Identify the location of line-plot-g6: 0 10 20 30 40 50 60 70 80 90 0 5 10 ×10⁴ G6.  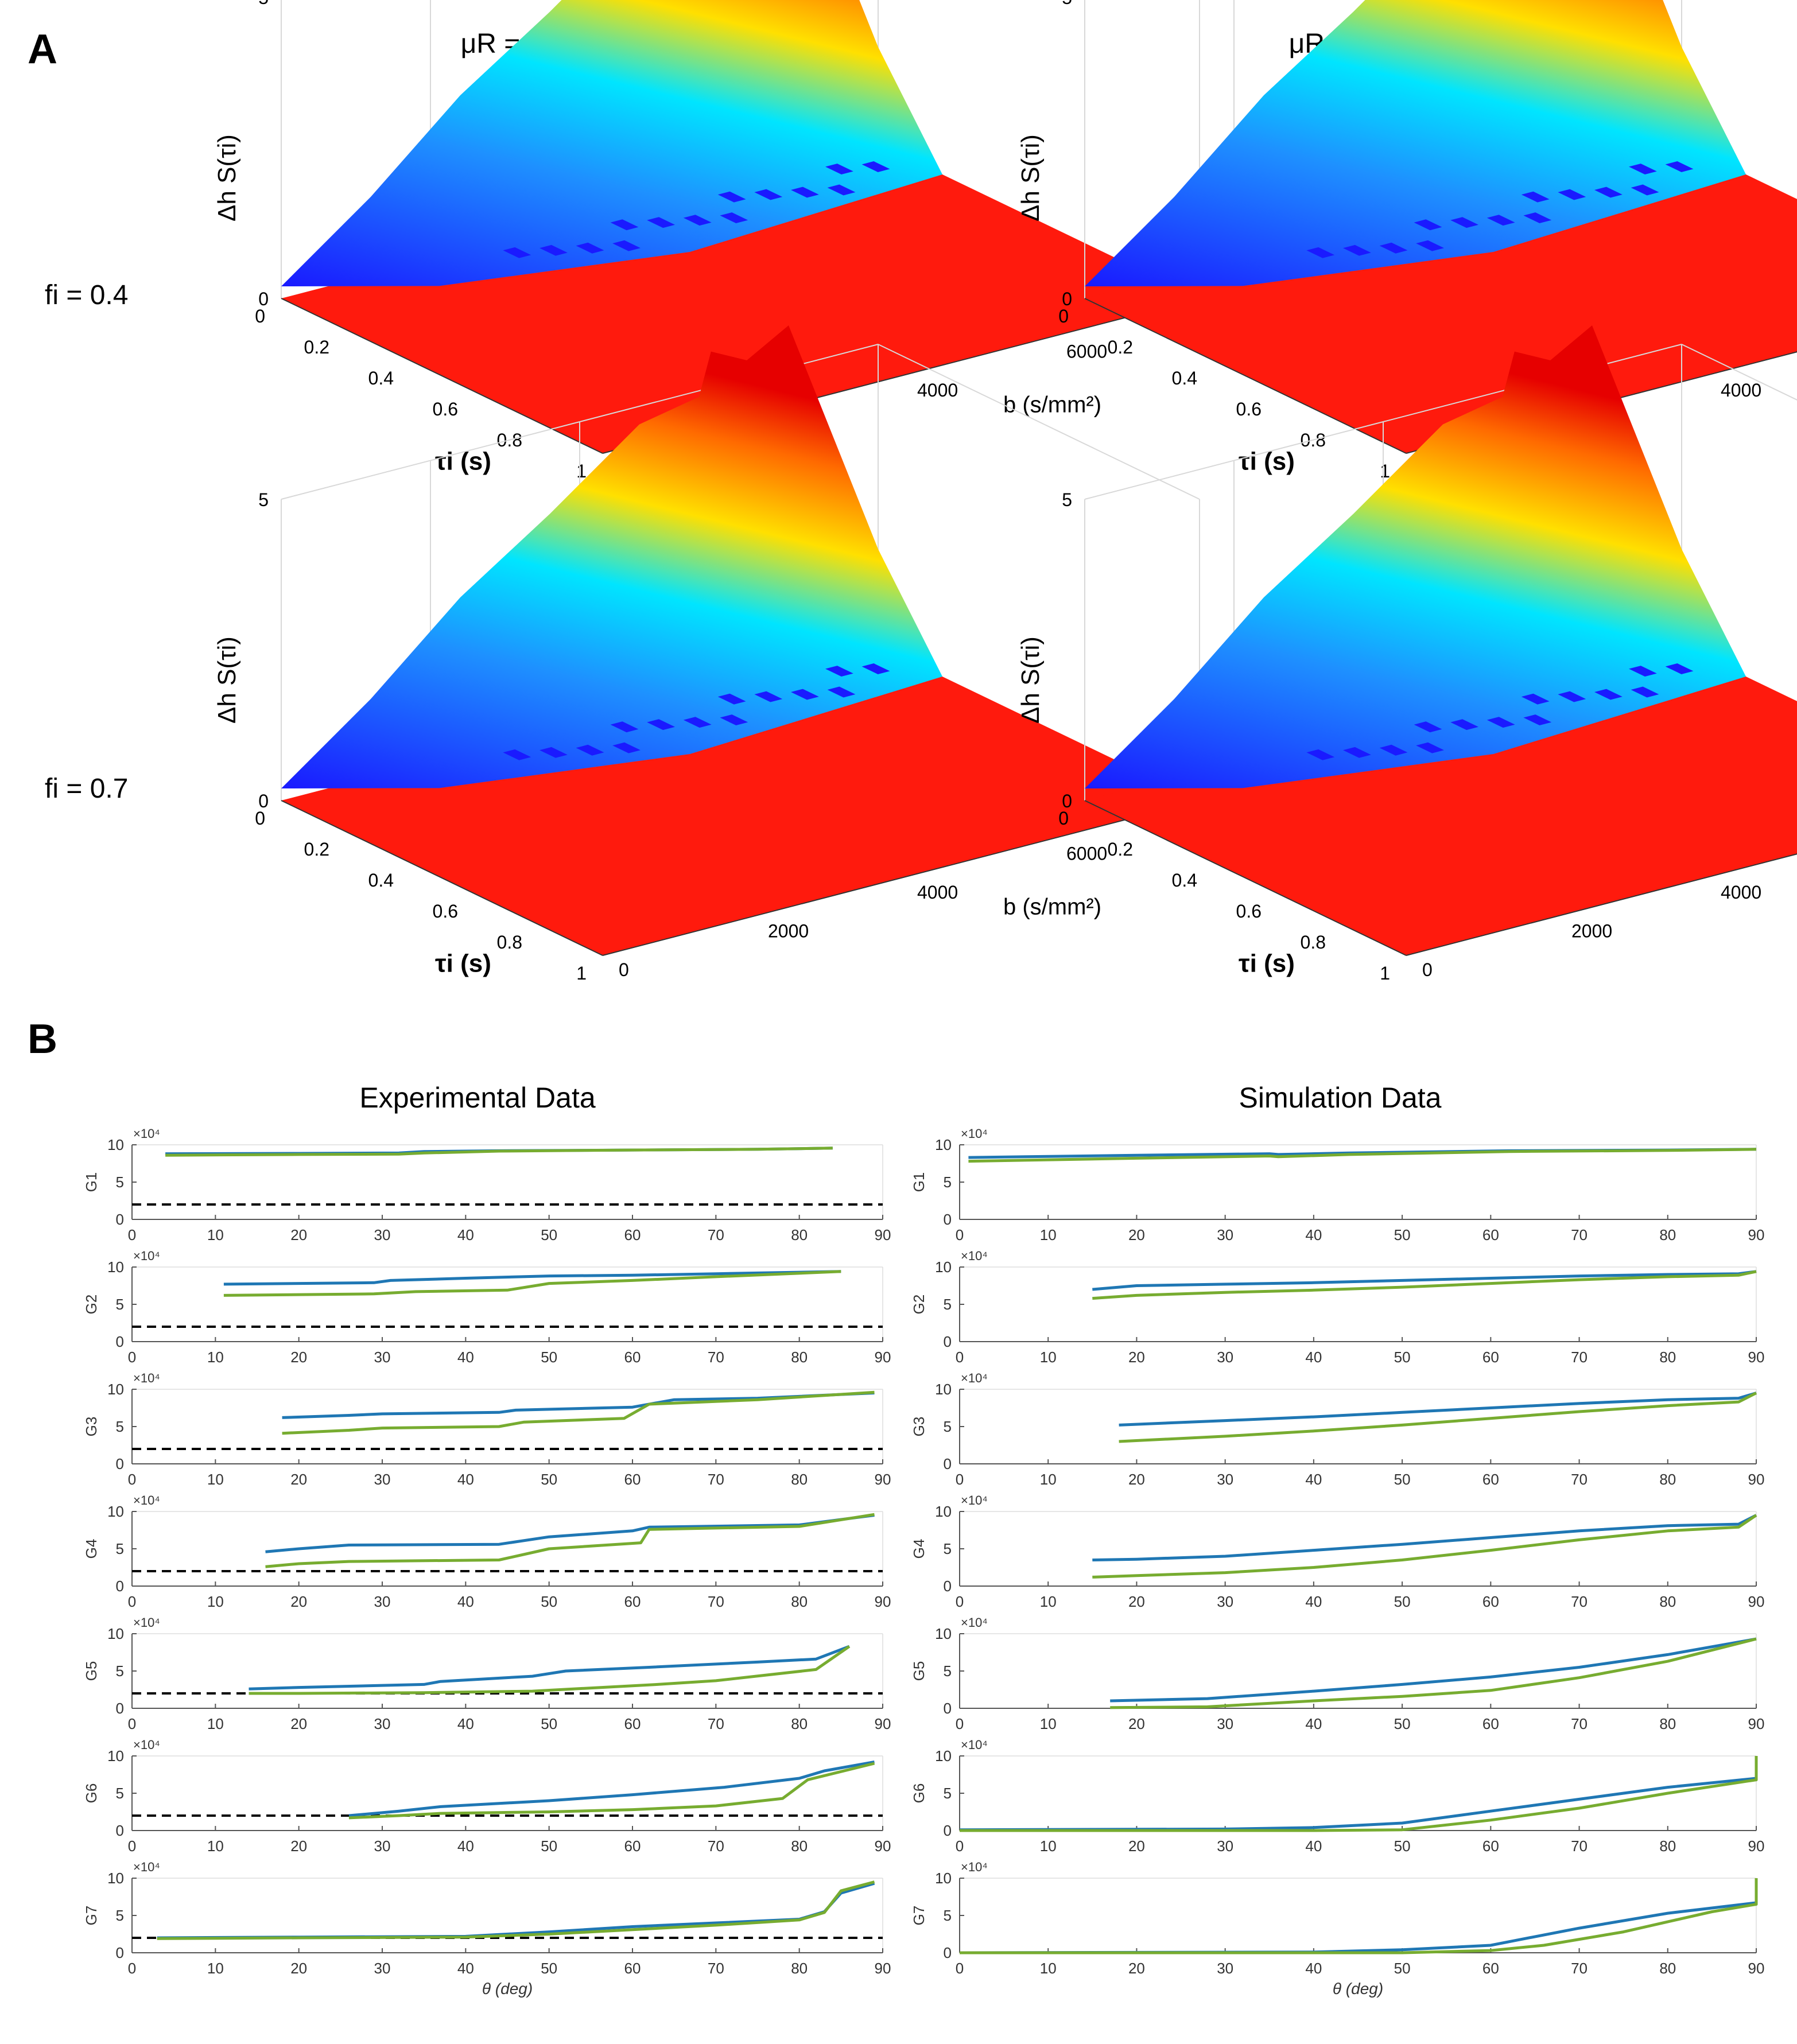
(1337, 1796).